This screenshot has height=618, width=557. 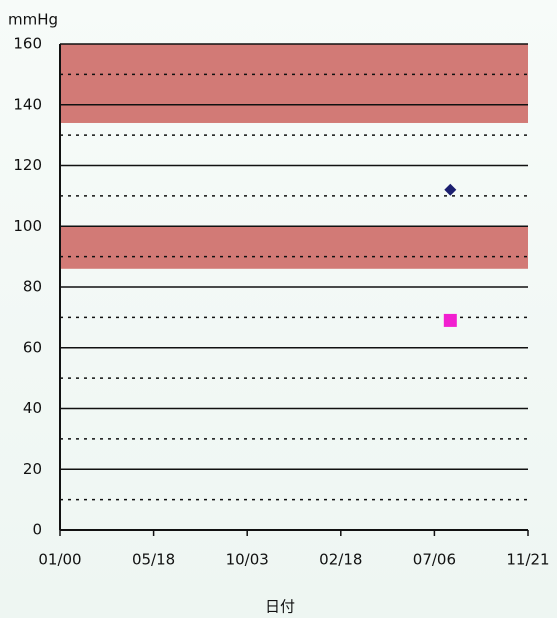 I want to click on x-tick-label: 01/00, so click(x=59, y=560).